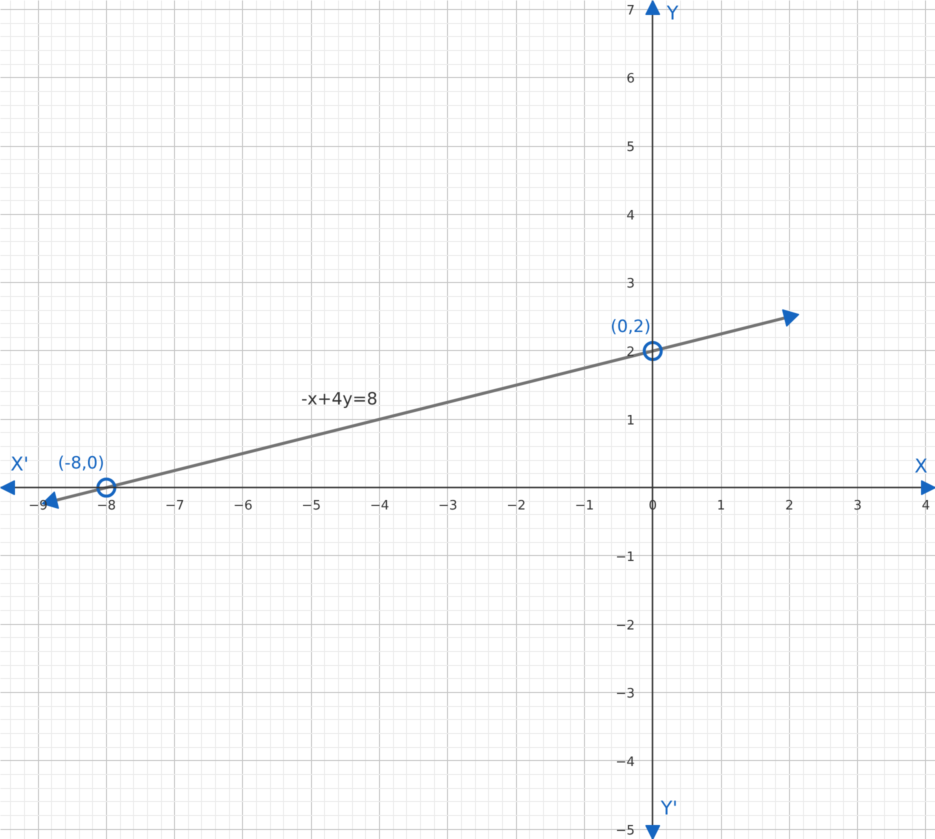 The width and height of the screenshot is (935, 839). I want to click on x-axis-title: X, so click(921, 467).